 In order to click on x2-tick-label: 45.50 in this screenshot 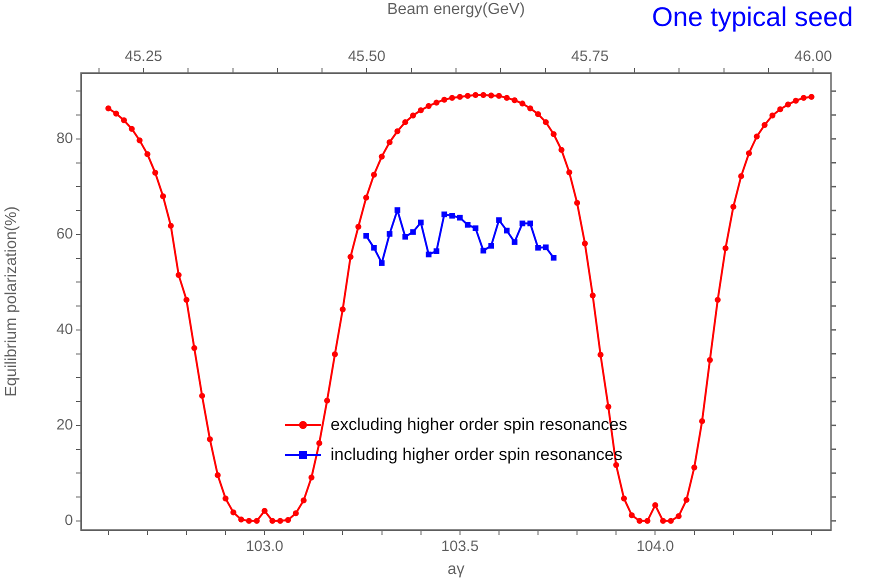, I will do `click(367, 57)`.